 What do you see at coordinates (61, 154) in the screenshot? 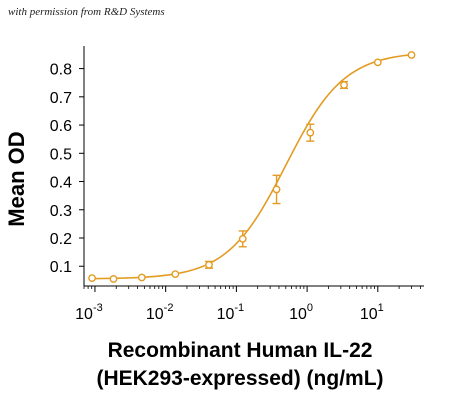
I see `y-tick-label-4: 0.5` at bounding box center [61, 154].